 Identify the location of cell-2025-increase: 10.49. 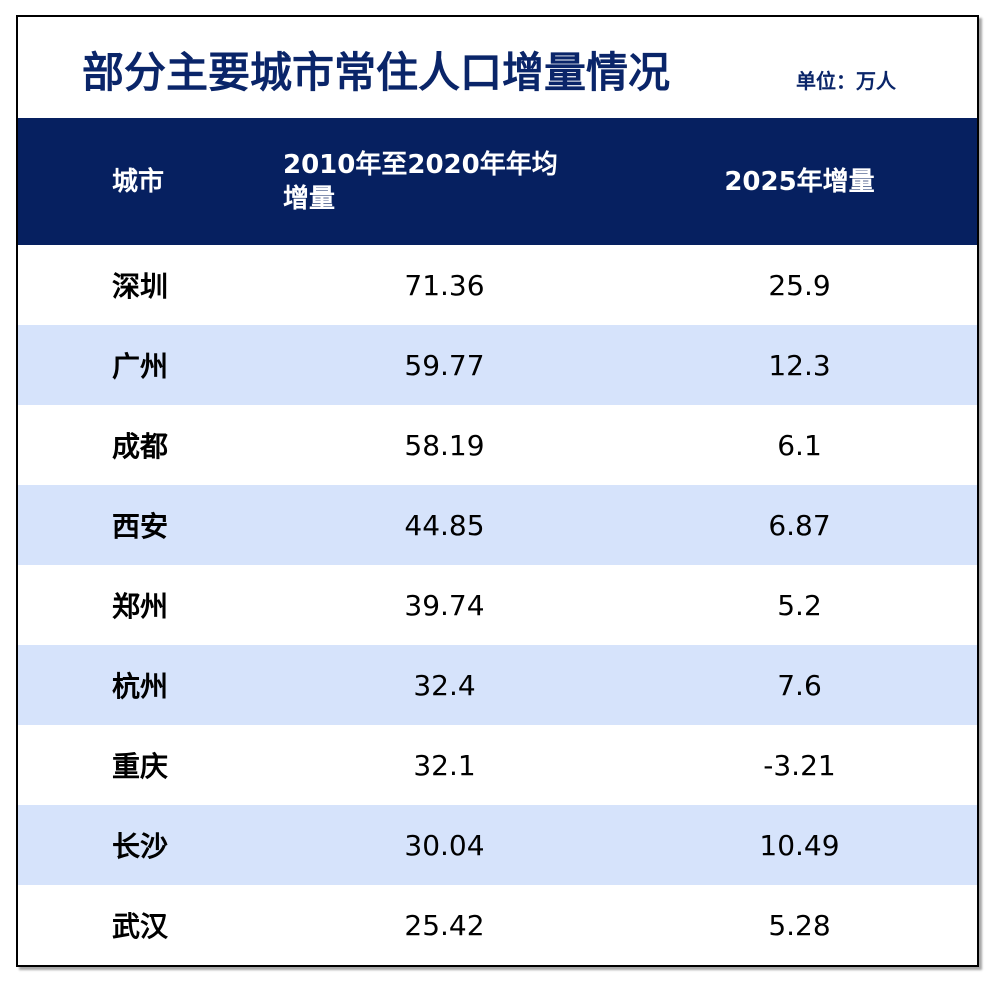
(799, 845).